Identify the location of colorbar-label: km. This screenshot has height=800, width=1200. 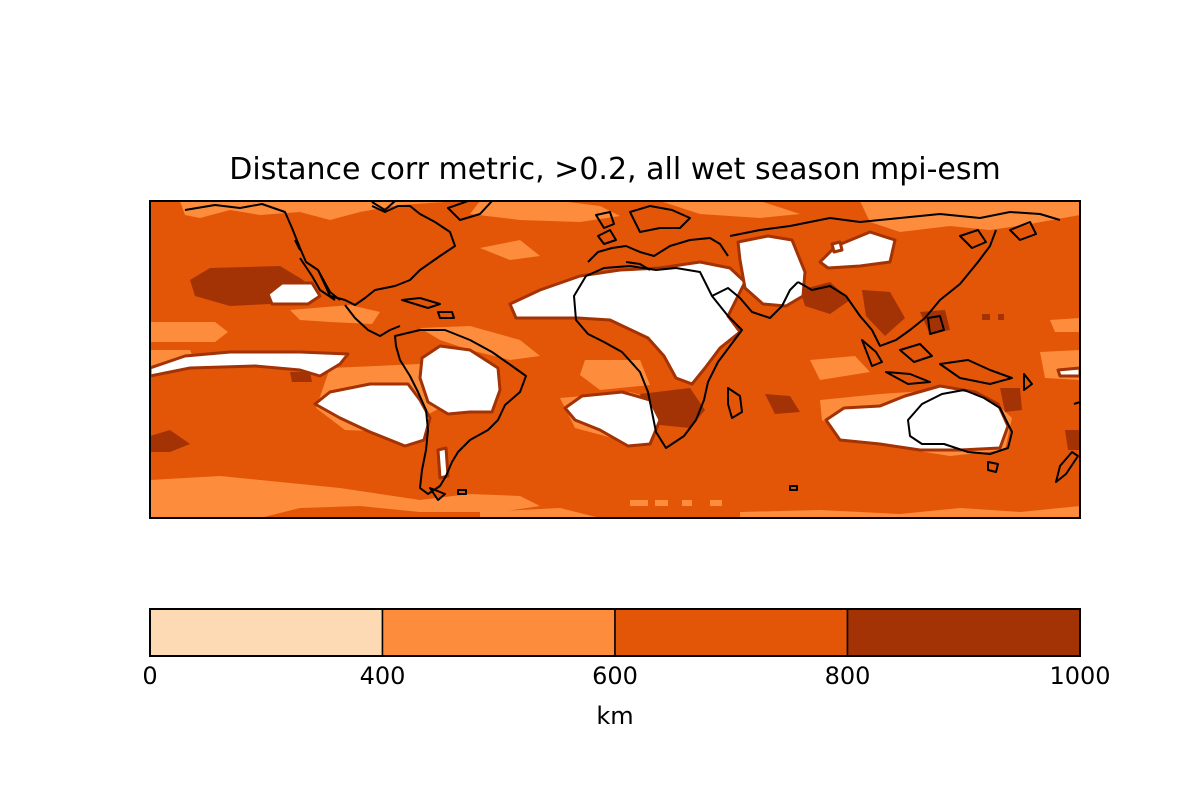
(615, 716).